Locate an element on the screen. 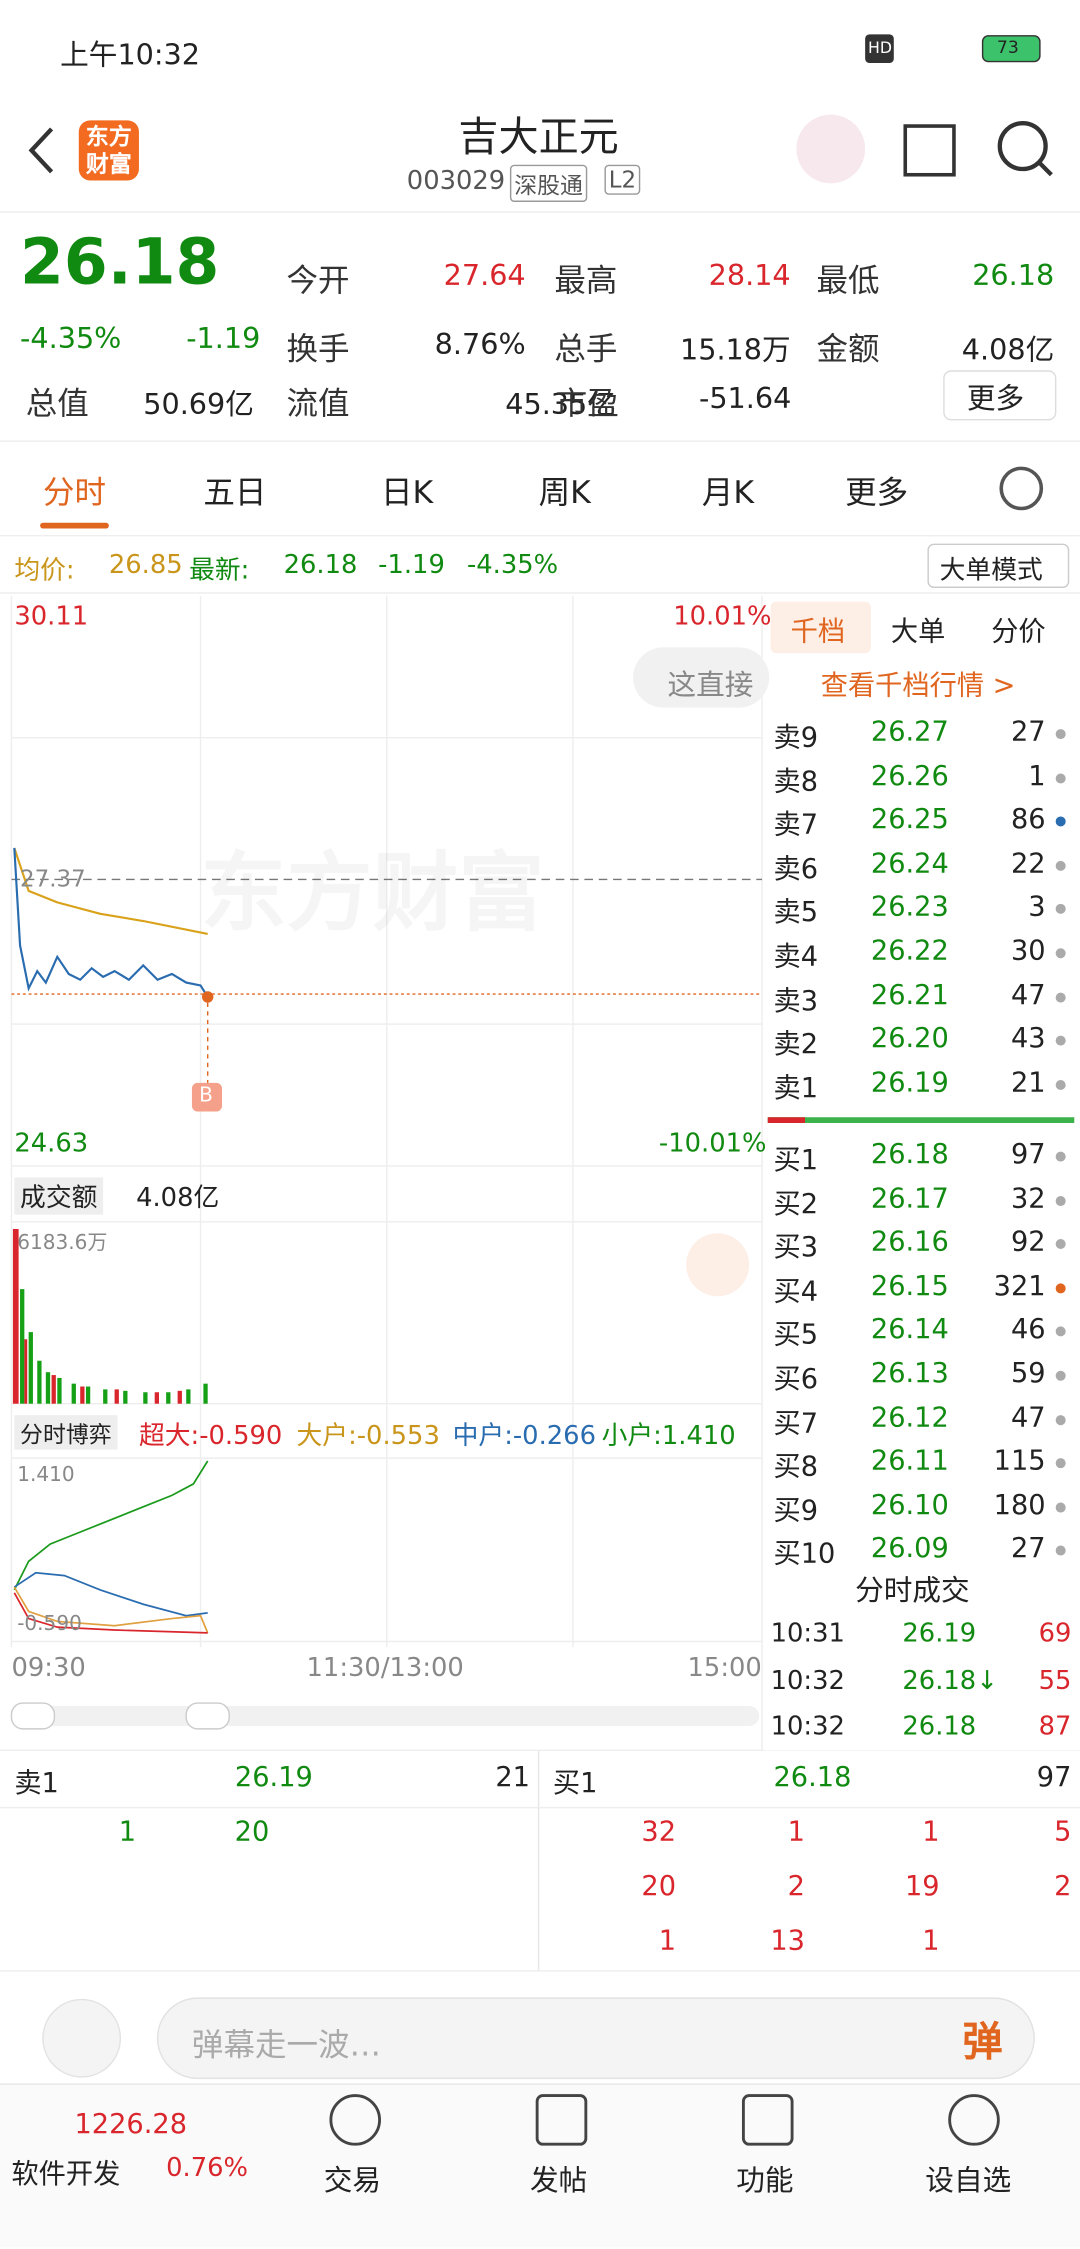 This screenshot has width=1080, height=2249. tab: 日K is located at coordinates (407, 493).